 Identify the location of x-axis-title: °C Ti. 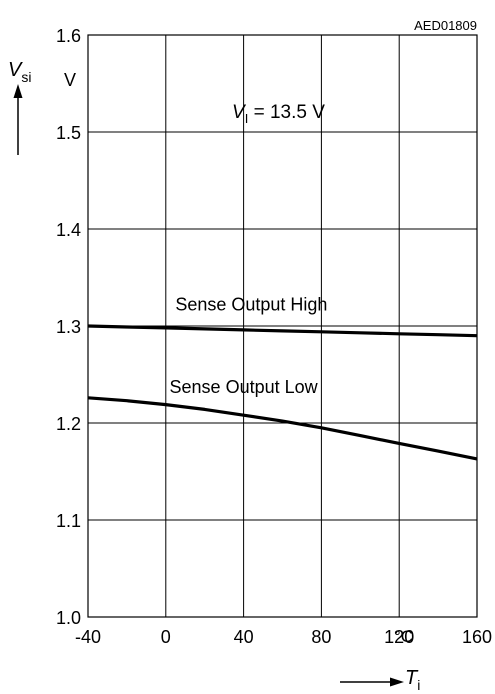
(380, 660).